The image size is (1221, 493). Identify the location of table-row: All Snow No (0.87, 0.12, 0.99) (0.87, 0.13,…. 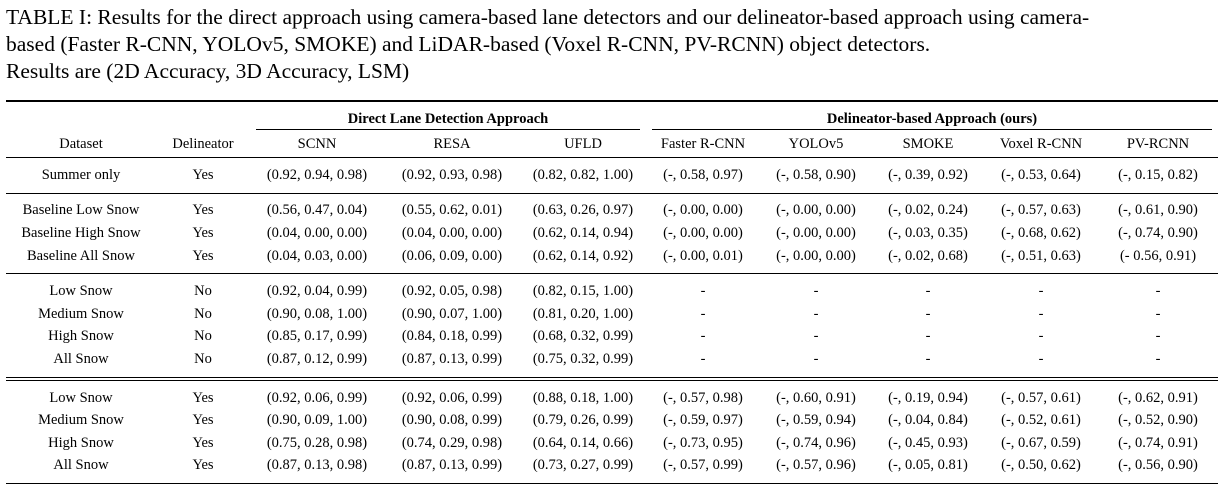
(612, 362).